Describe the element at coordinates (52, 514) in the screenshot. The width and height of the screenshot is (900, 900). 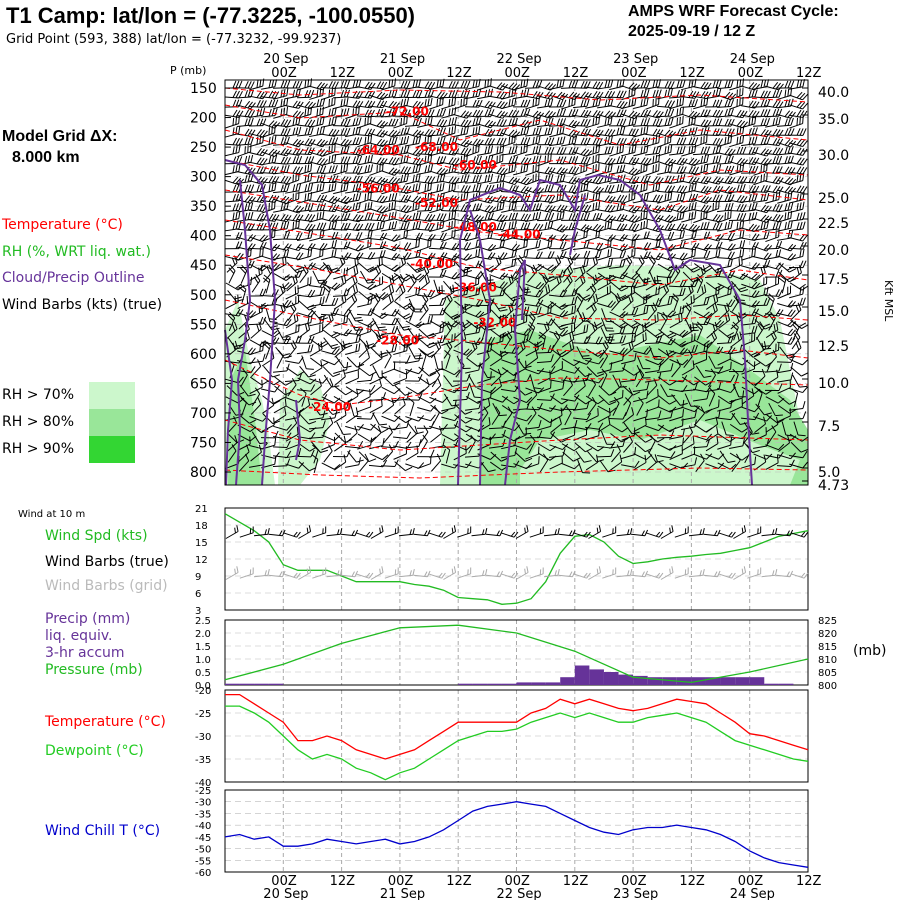
I see `wind-10m-label: Wind at 10 m` at that location.